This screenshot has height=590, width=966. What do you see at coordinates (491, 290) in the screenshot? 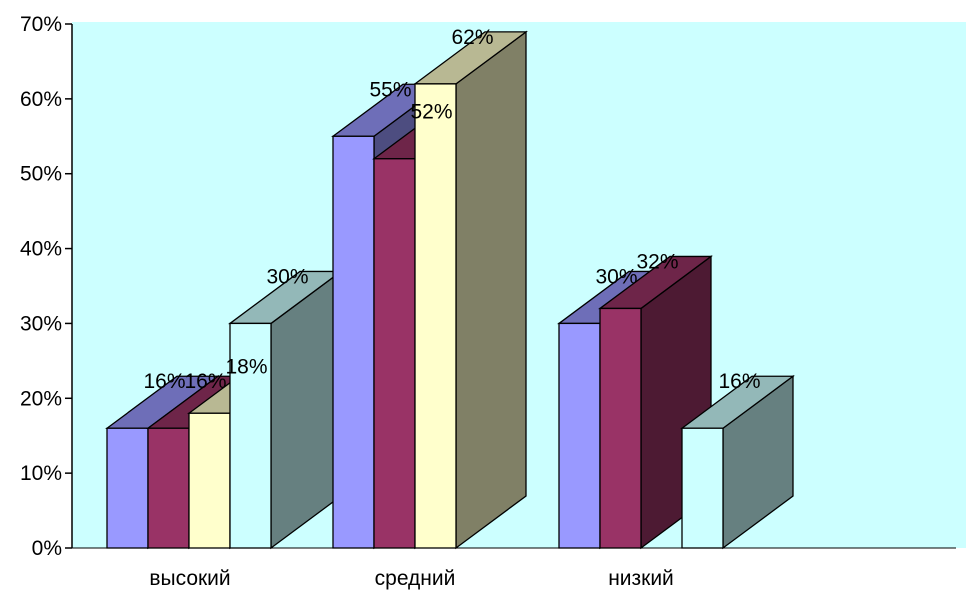
I see `bar-side-face` at bounding box center [491, 290].